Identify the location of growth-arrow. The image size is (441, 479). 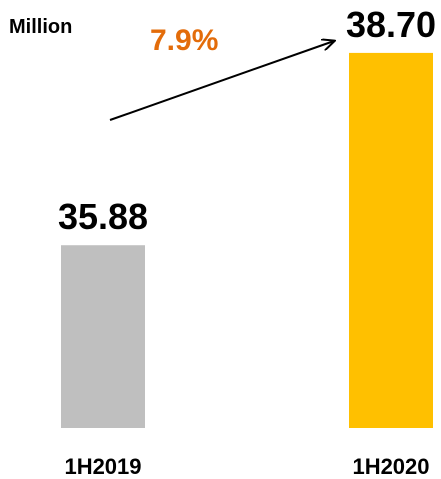
(221, 81).